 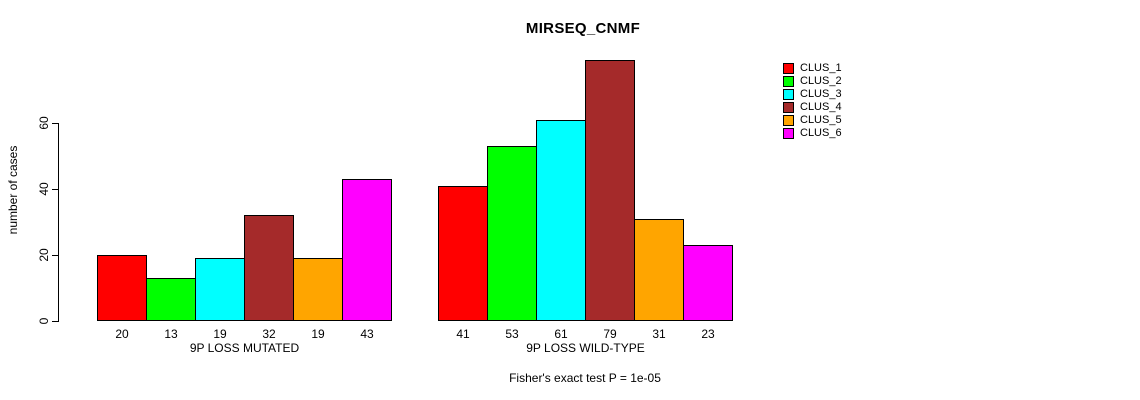 I want to click on chart-title: MIRSEQ_CNMF, so click(x=583, y=28).